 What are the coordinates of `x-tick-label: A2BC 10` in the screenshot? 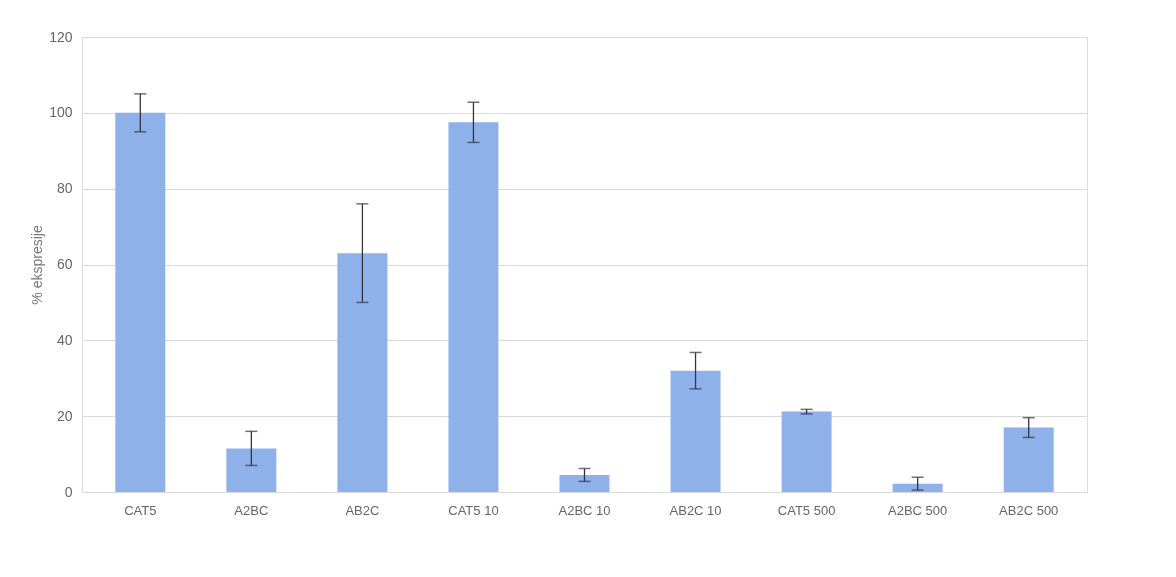 It's located at (584, 510).